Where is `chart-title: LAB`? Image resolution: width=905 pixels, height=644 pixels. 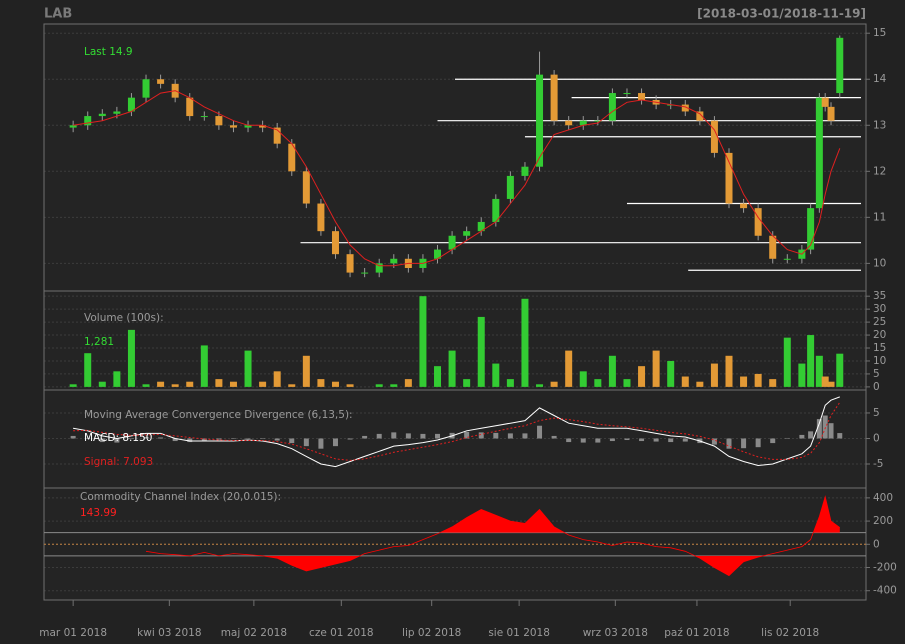
chart-title: LAB is located at coordinates (58, 14).